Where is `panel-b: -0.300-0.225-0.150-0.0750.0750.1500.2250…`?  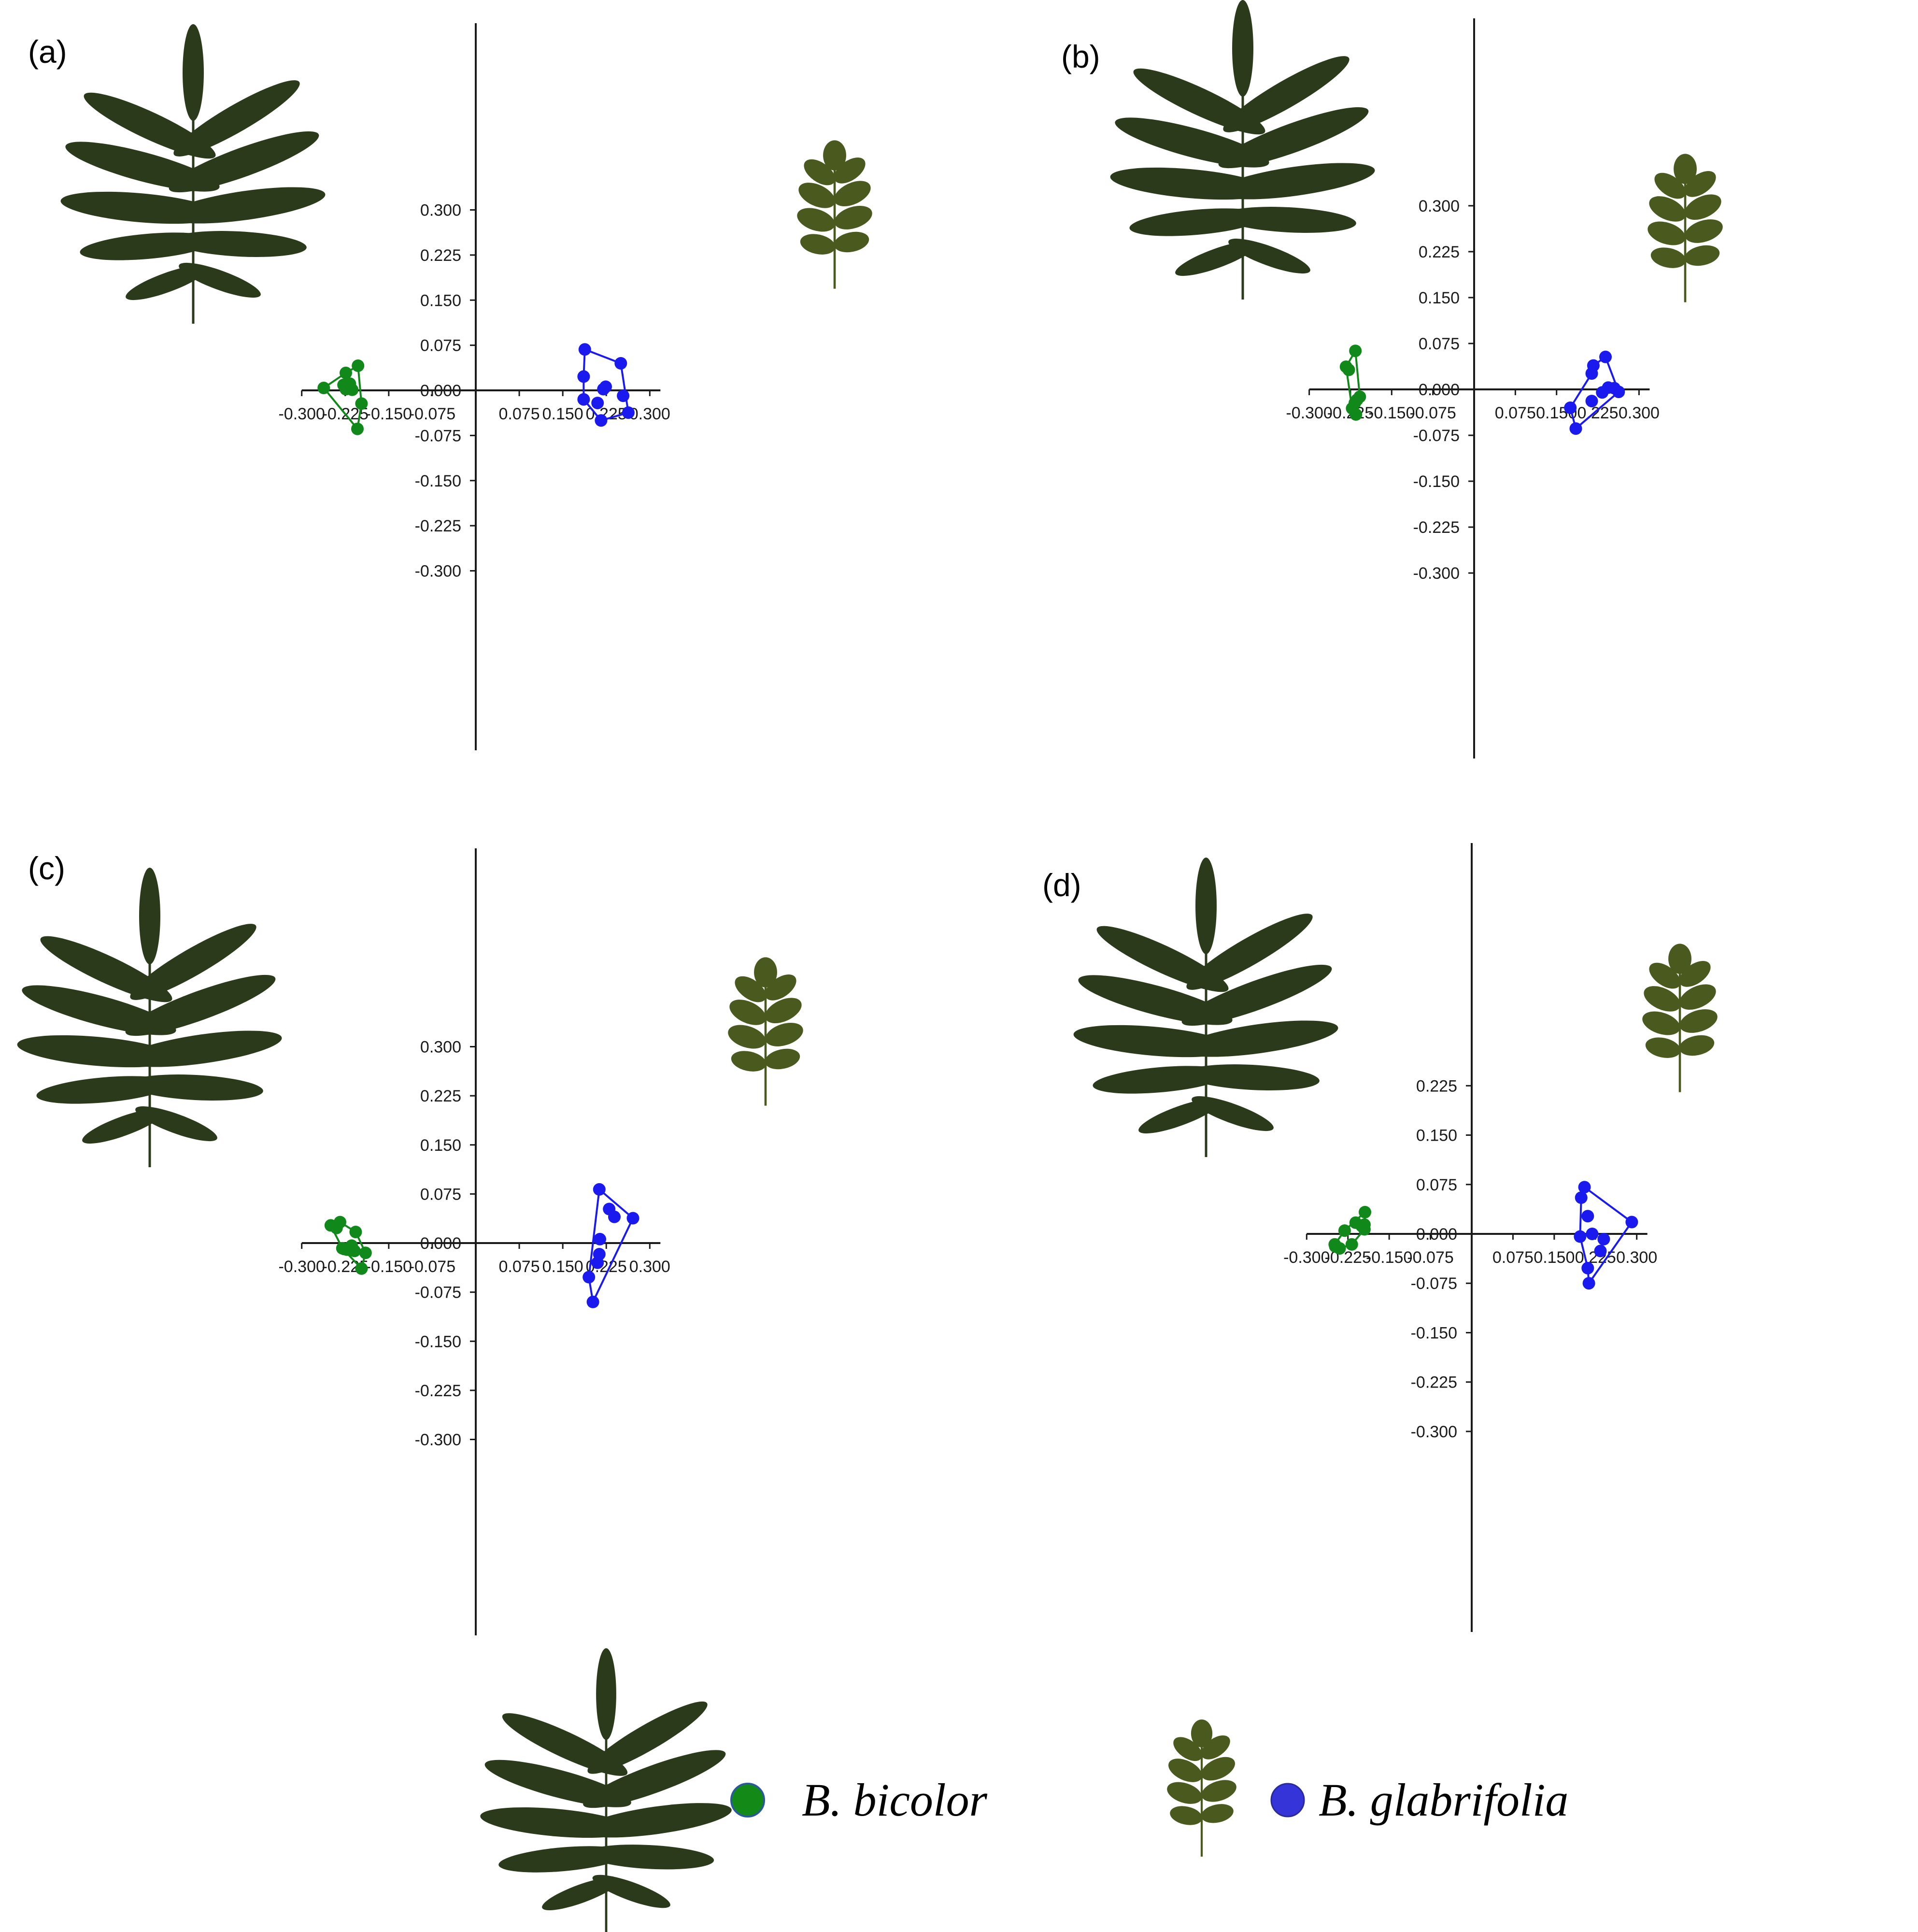 panel-b: -0.300-0.225-0.150-0.0750.0750.1500.2250… is located at coordinates (1393, 379).